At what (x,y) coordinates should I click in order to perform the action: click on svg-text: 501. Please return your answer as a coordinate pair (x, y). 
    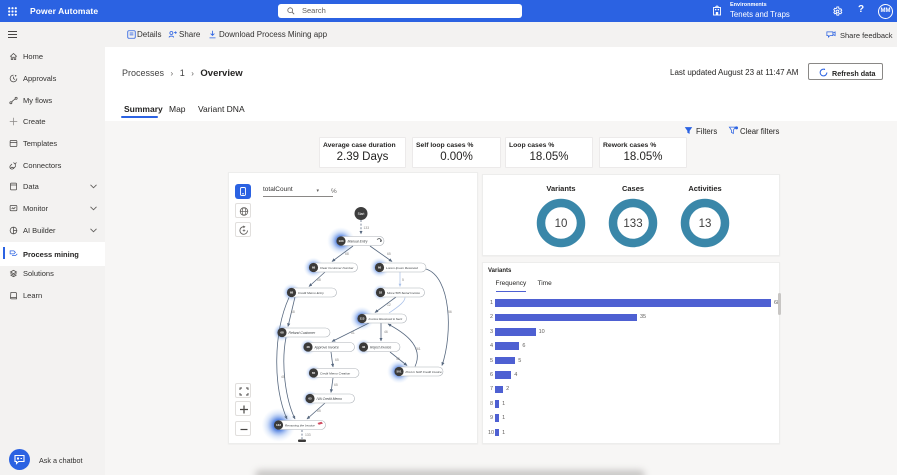
    Looking at the image, I should click on (398, 372).